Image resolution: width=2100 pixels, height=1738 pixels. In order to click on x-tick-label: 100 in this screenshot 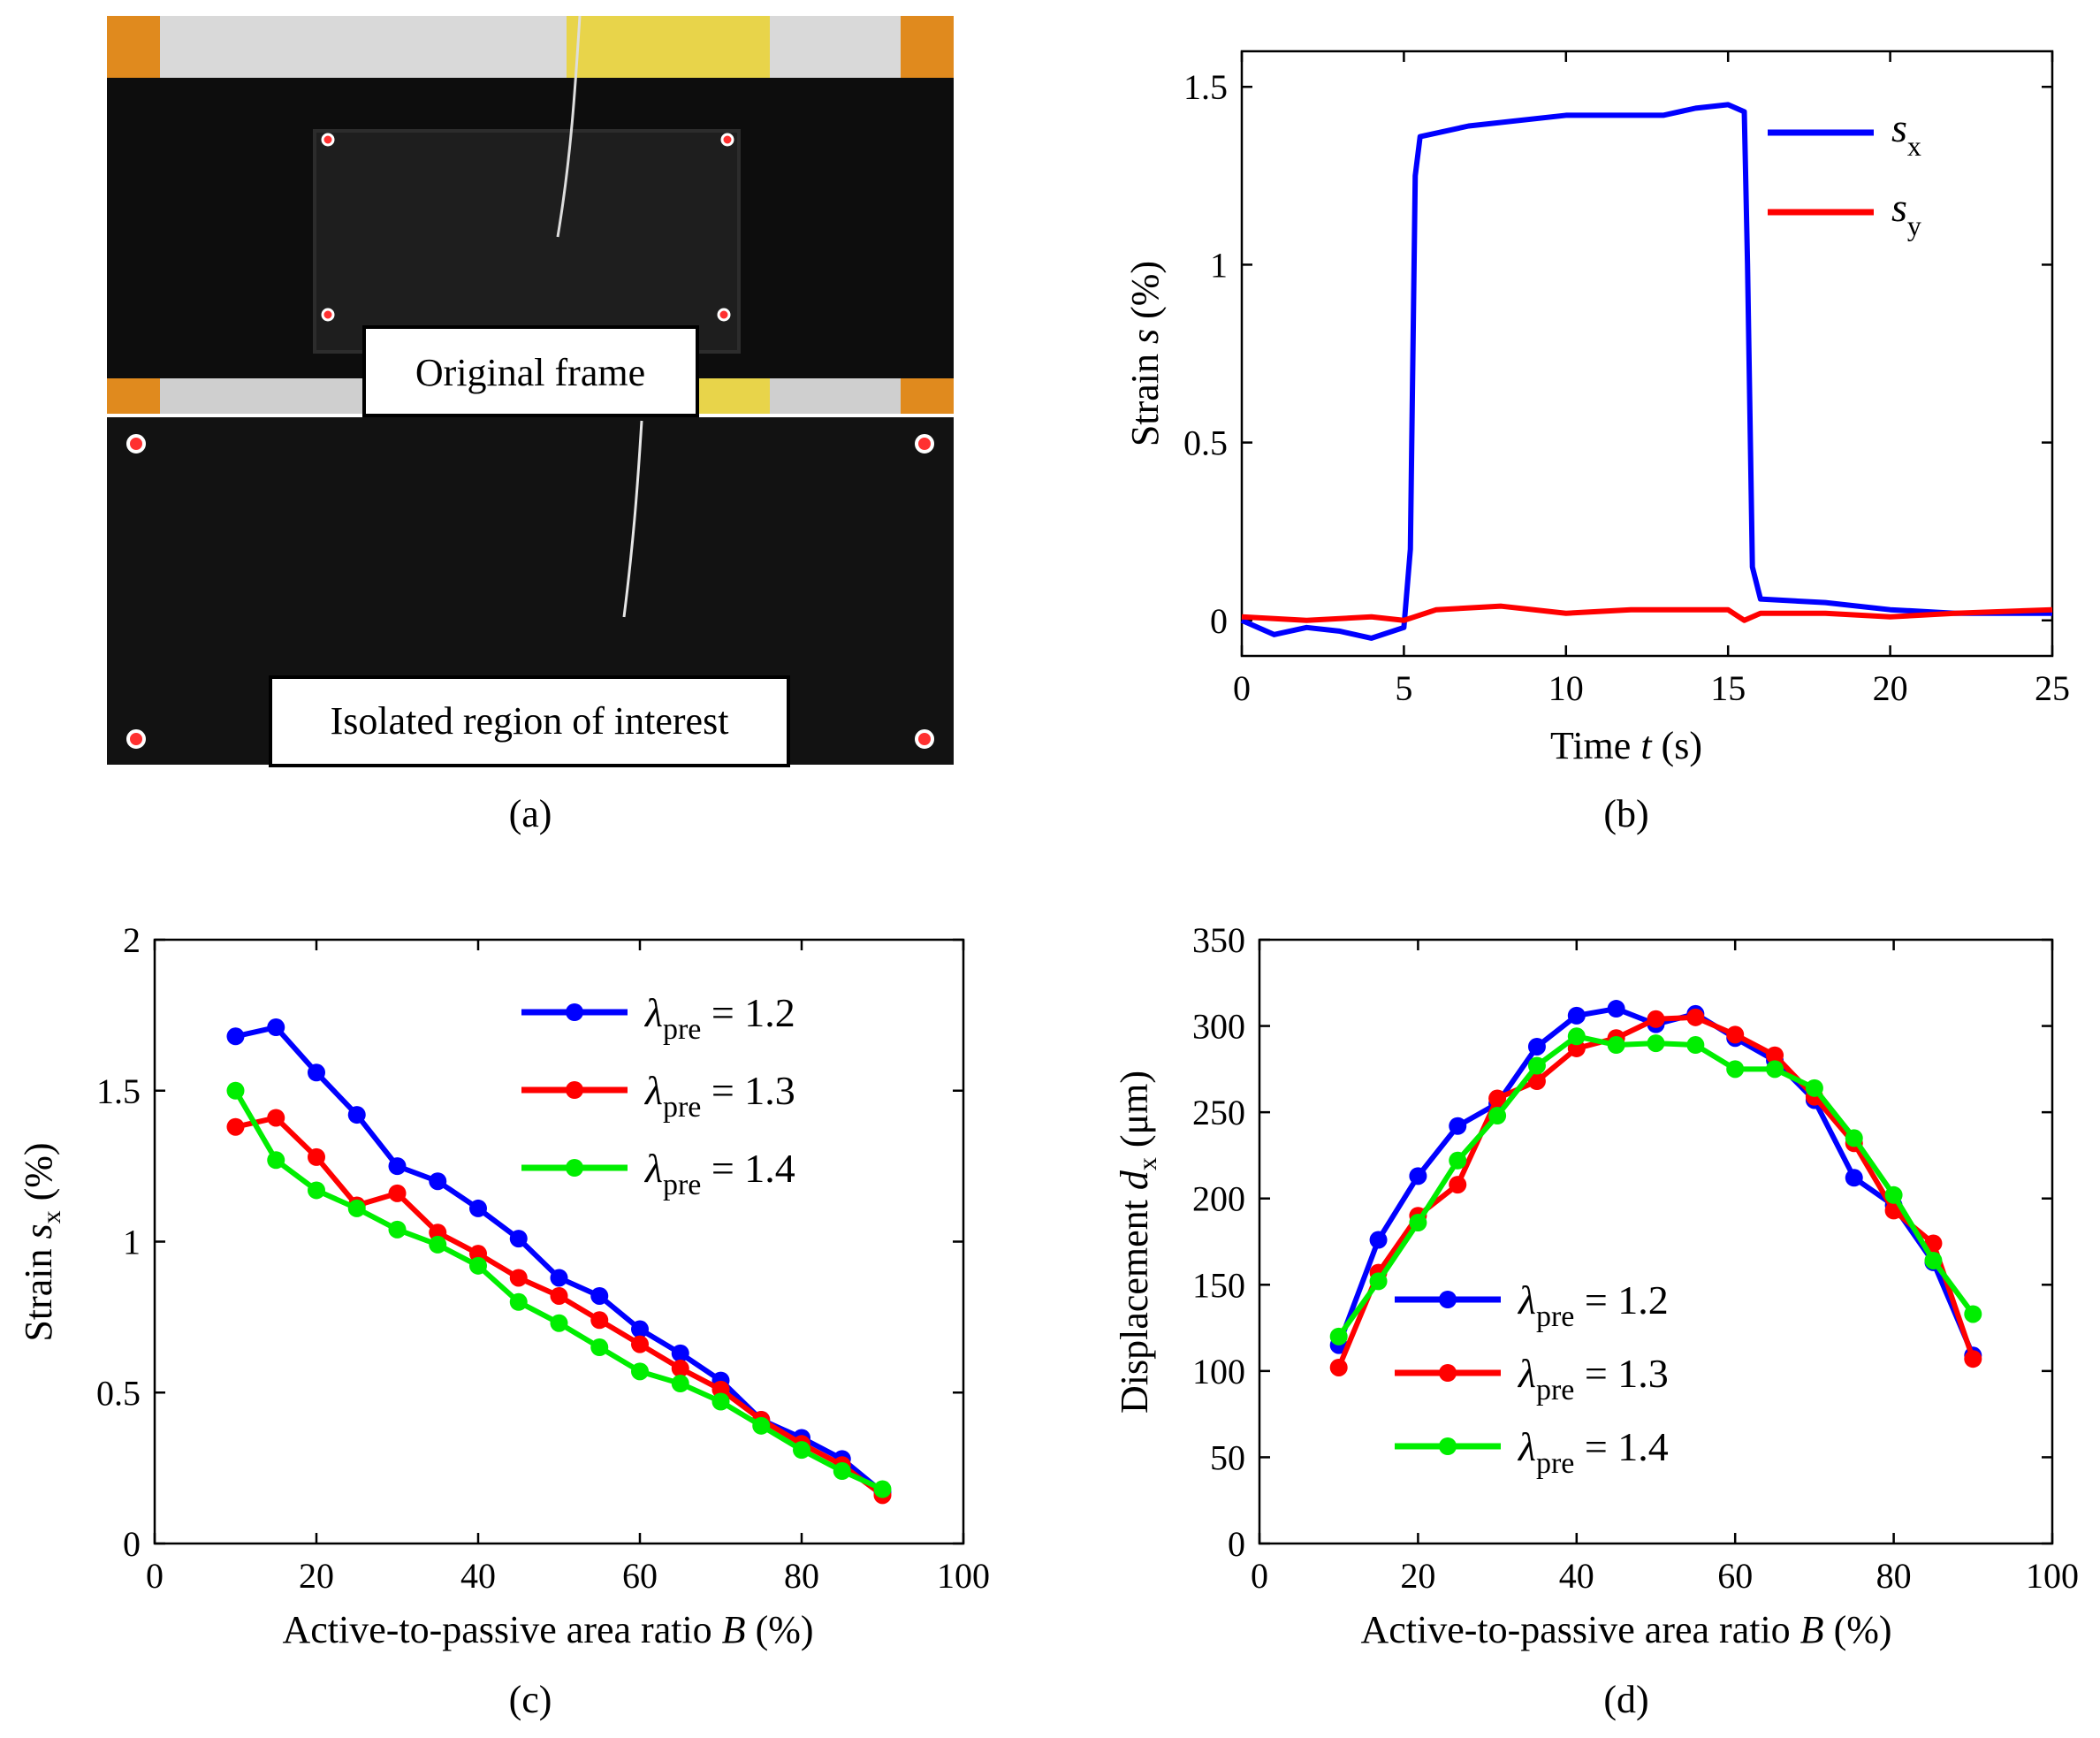, I will do `click(2052, 1576)`.